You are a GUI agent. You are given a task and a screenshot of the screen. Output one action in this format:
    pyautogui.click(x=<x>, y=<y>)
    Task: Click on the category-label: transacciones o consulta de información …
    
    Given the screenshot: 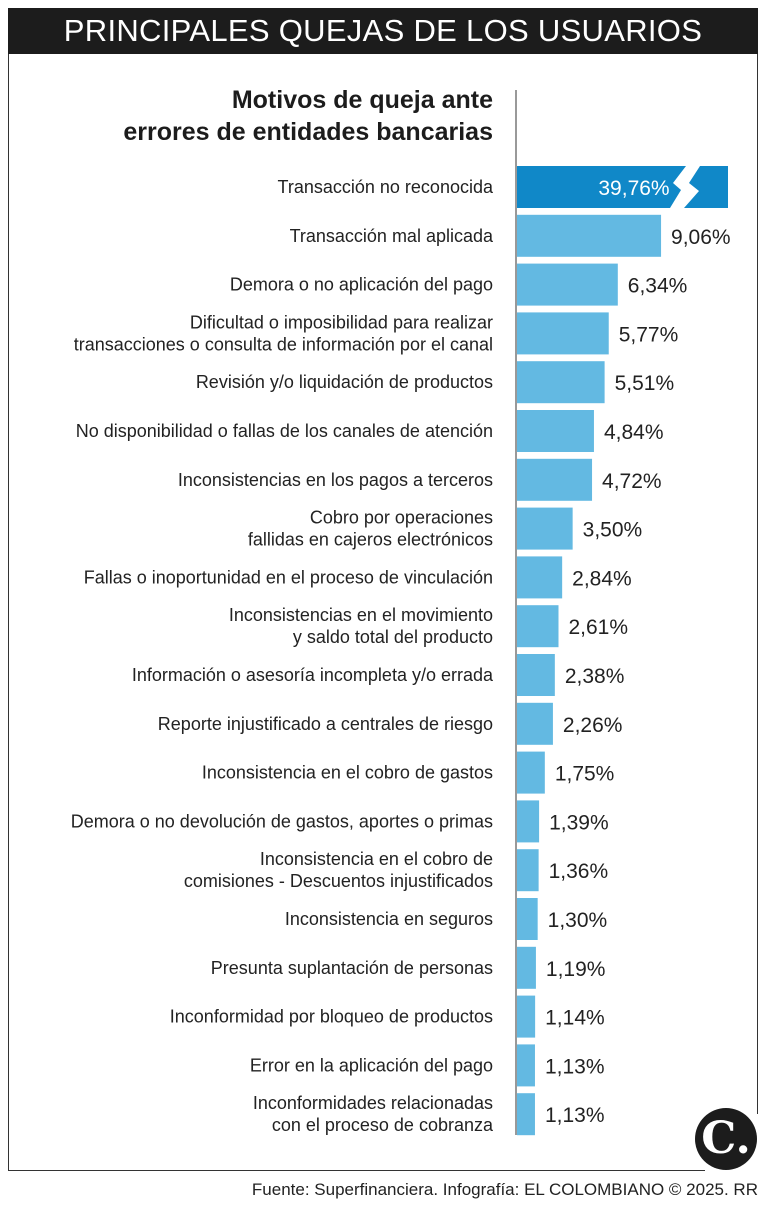 What is the action you would take?
    pyautogui.click(x=283, y=344)
    